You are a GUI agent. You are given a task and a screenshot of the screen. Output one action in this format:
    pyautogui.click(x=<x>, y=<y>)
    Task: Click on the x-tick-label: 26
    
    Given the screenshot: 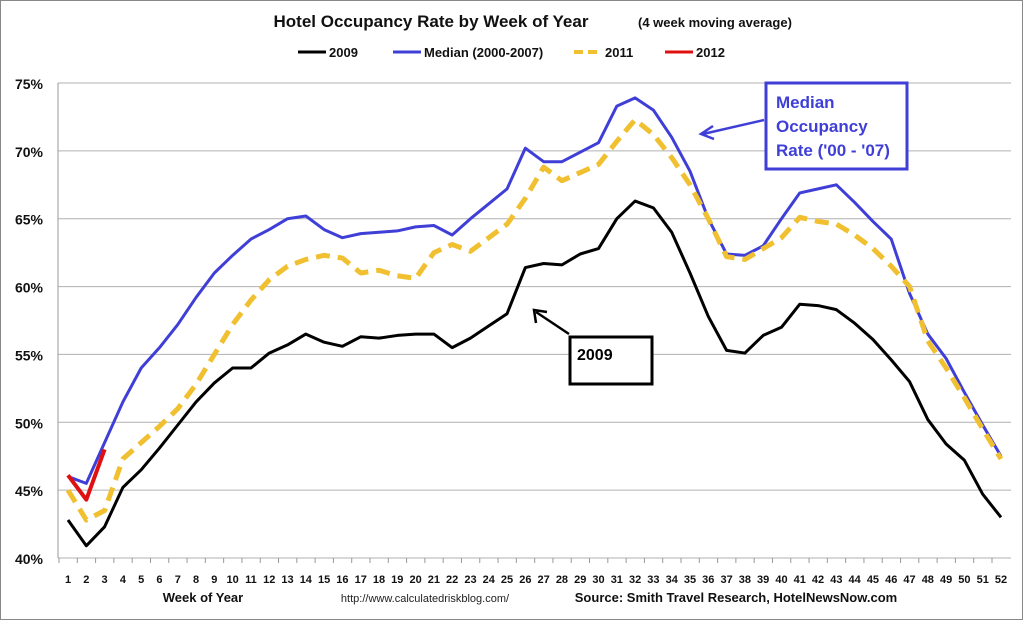 What is the action you would take?
    pyautogui.click(x=525, y=580)
    